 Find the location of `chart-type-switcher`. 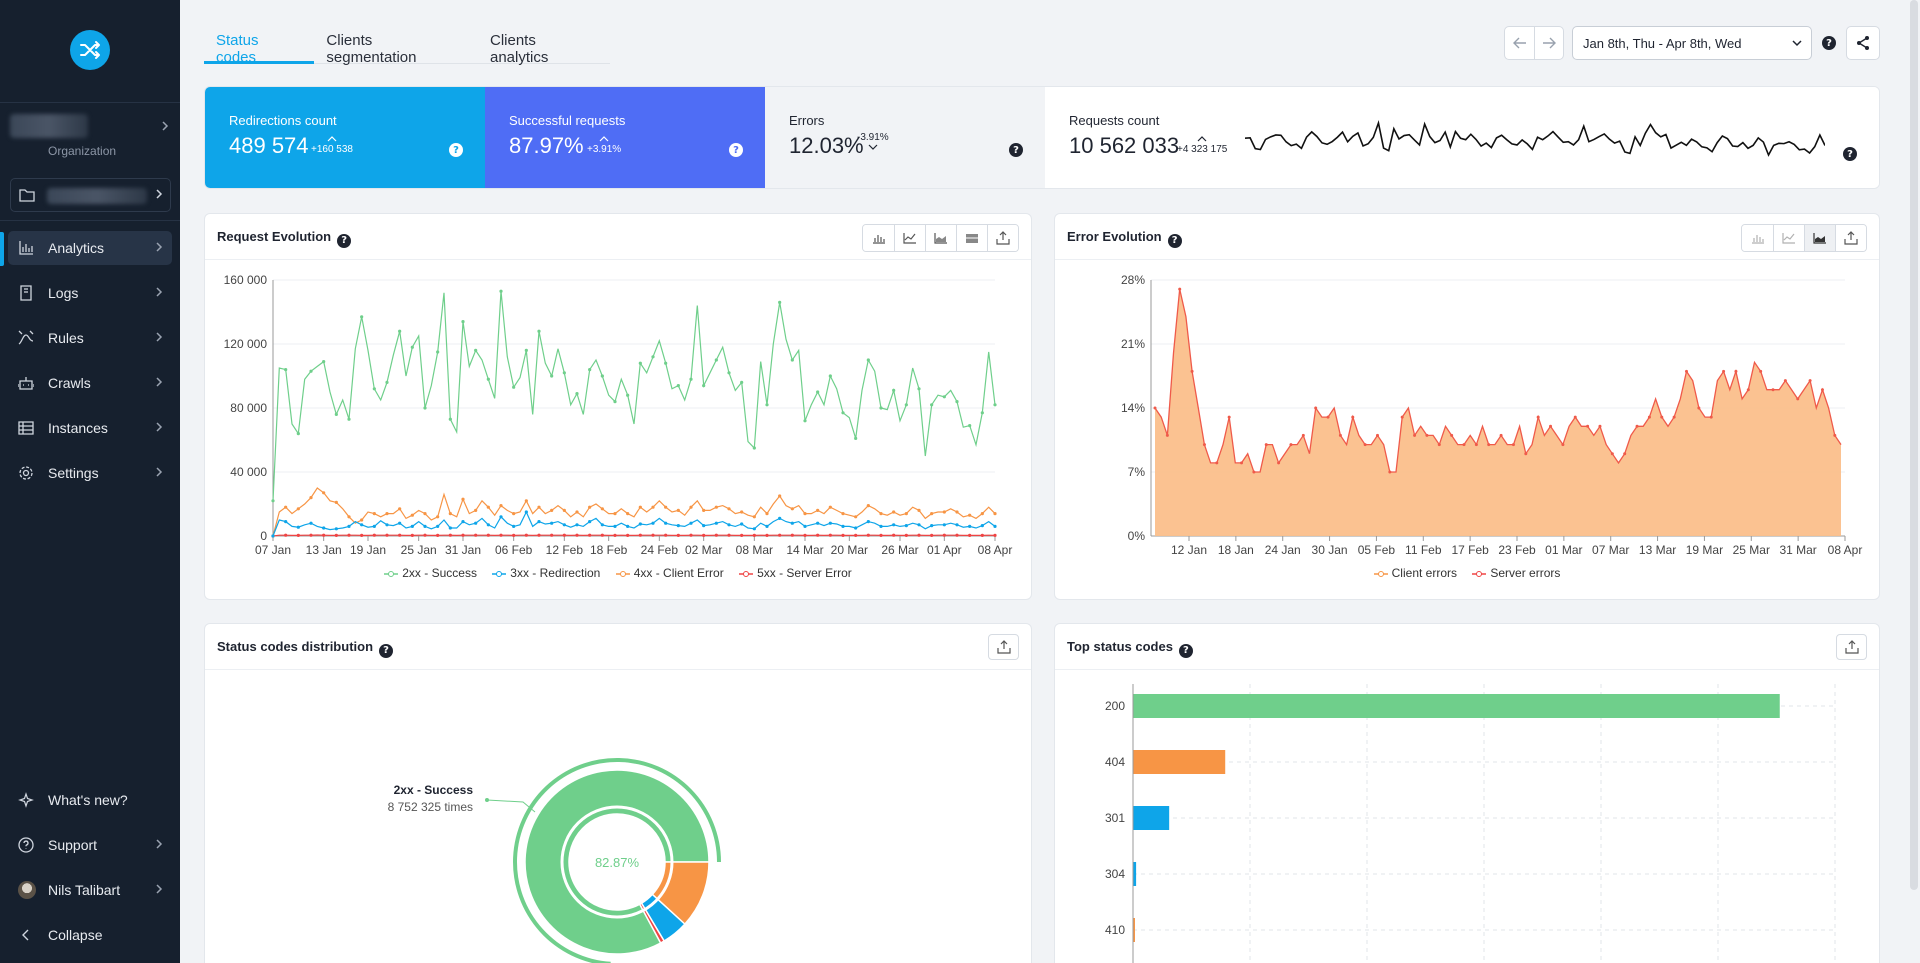

chart-type-switcher is located at coordinates (1804, 238).